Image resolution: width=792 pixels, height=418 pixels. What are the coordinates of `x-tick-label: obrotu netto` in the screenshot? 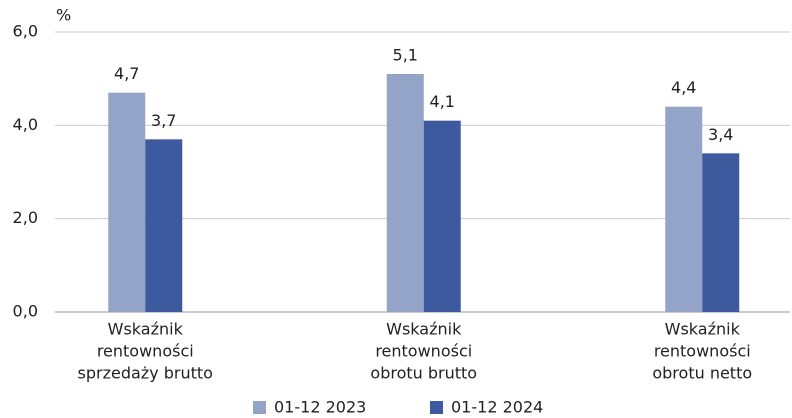 It's located at (702, 373).